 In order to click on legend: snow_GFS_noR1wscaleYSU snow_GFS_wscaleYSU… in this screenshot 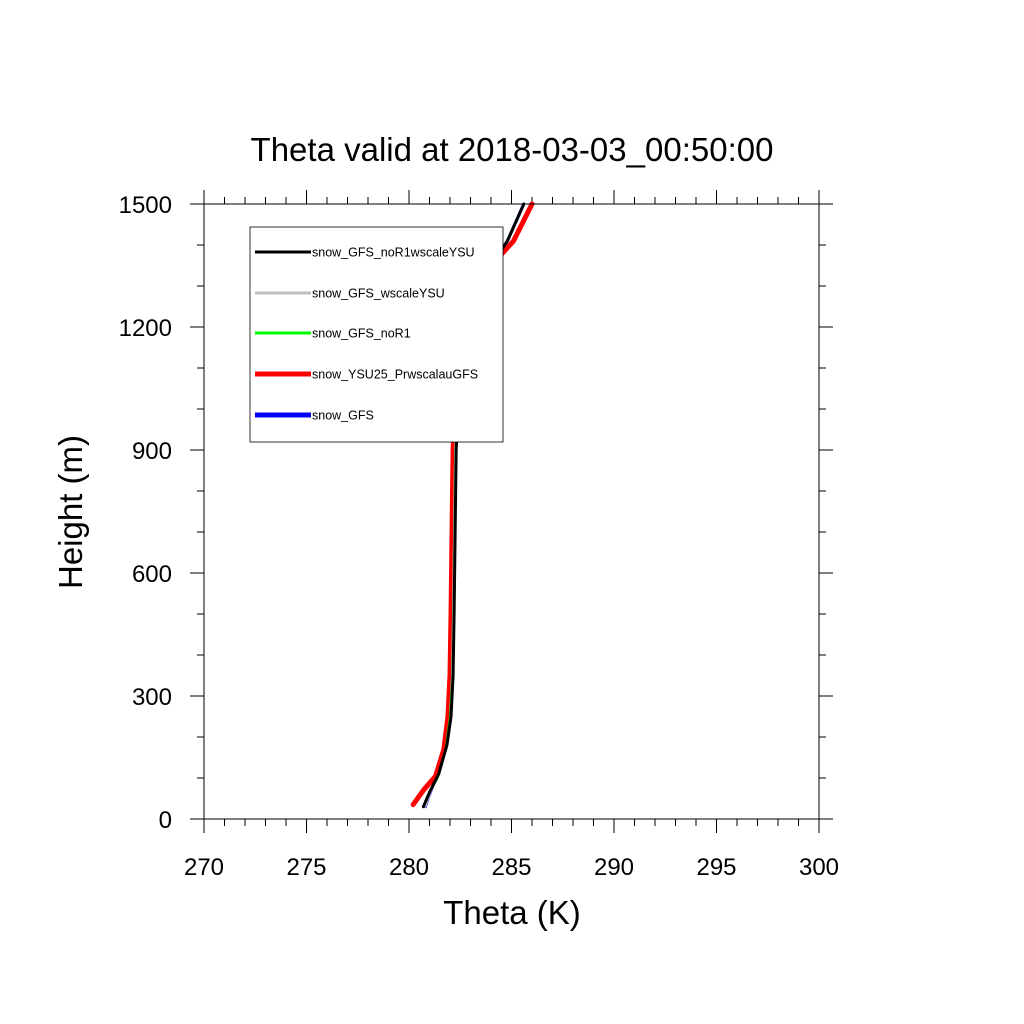, I will do `click(376, 334)`.